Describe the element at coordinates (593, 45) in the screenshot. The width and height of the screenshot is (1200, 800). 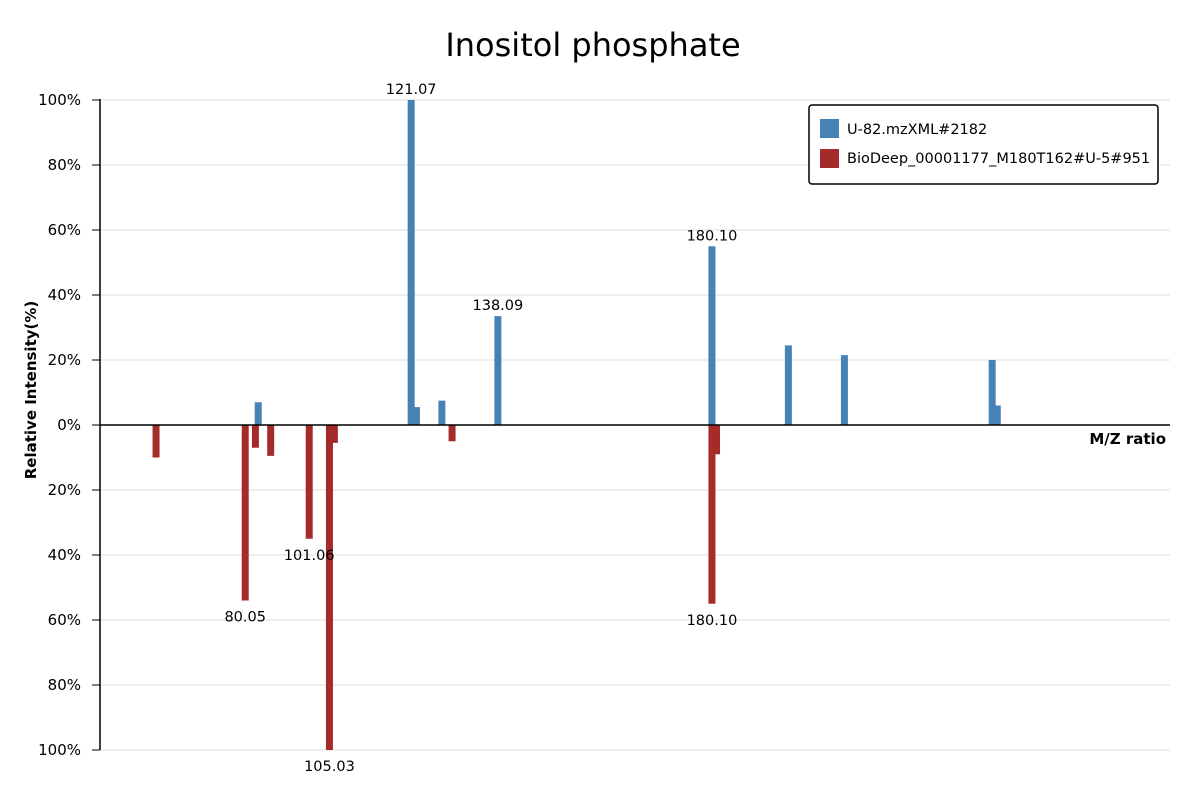
I see `chart-title: Inositol phosphate` at that location.